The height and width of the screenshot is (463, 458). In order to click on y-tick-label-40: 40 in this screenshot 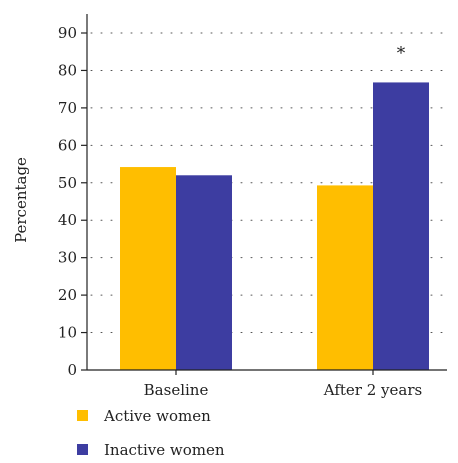, I will do `click(67, 220)`.